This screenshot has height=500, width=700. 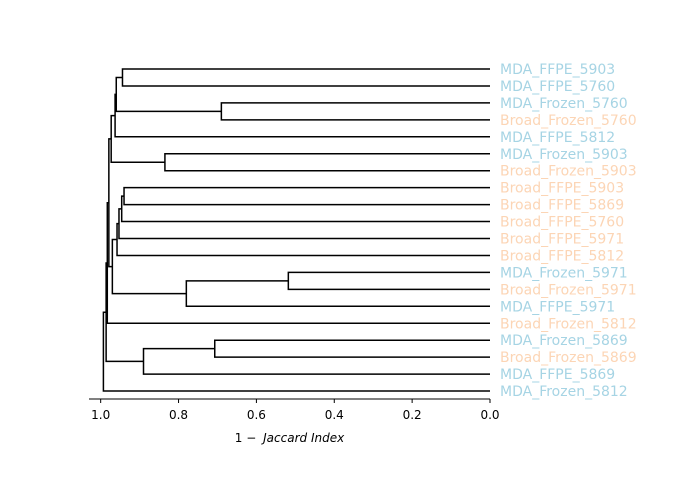 What do you see at coordinates (334, 415) in the screenshot?
I see `x-tick-label: 0.4` at bounding box center [334, 415].